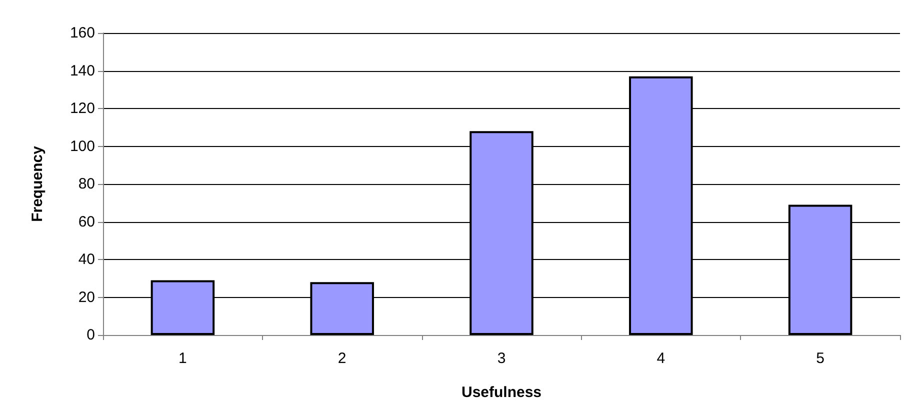  I want to click on x-tick-label: 2, so click(342, 358).